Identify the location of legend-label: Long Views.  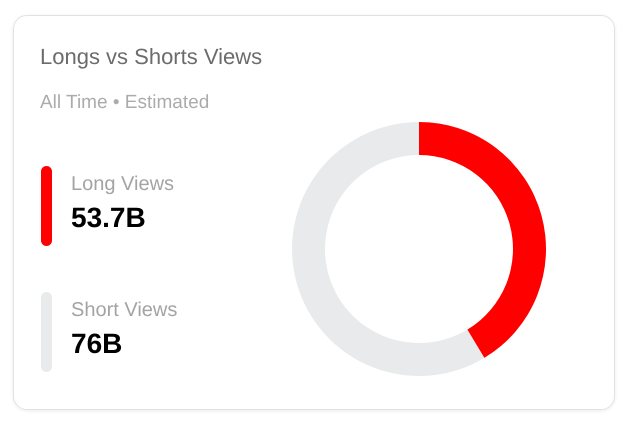
(123, 184).